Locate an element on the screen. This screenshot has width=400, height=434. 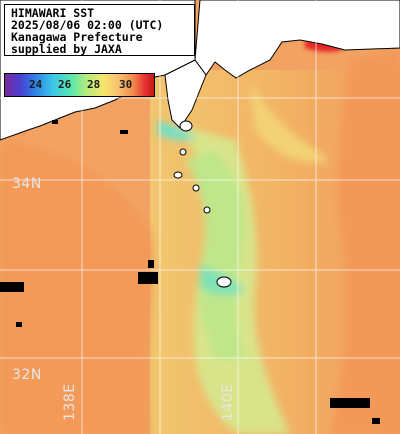
island-hachijo is located at coordinates (224, 282).